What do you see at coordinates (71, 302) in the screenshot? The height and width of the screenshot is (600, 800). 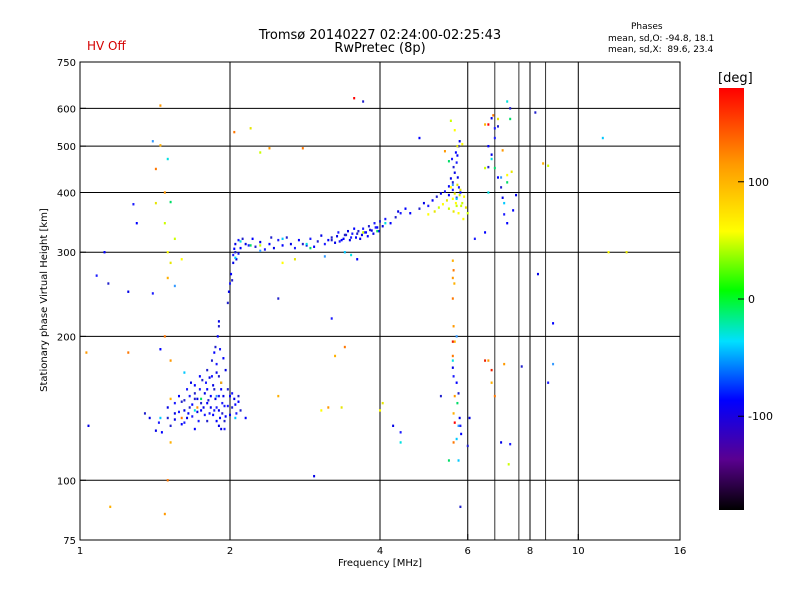 I see `y-axis-ticks: 75 100 200 300 400 500 600 750` at bounding box center [71, 302].